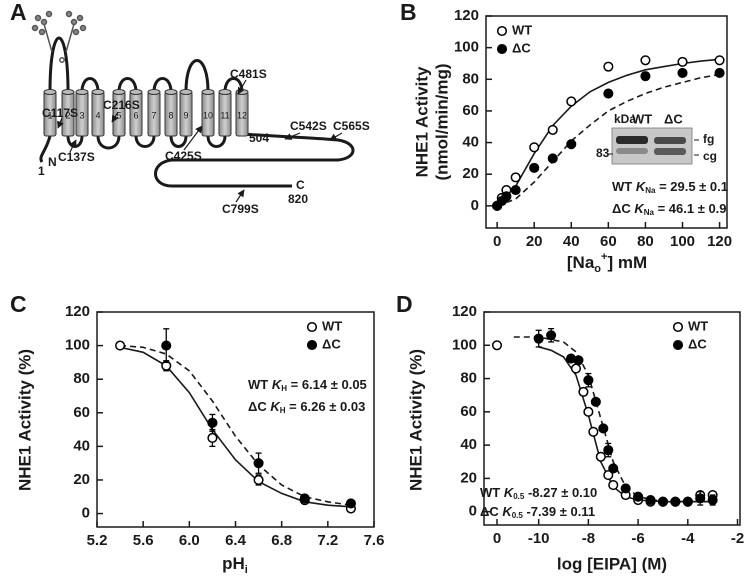 This screenshot has height=580, width=745. I want to click on x-axis-title: [Nao+] mM, so click(607, 263).